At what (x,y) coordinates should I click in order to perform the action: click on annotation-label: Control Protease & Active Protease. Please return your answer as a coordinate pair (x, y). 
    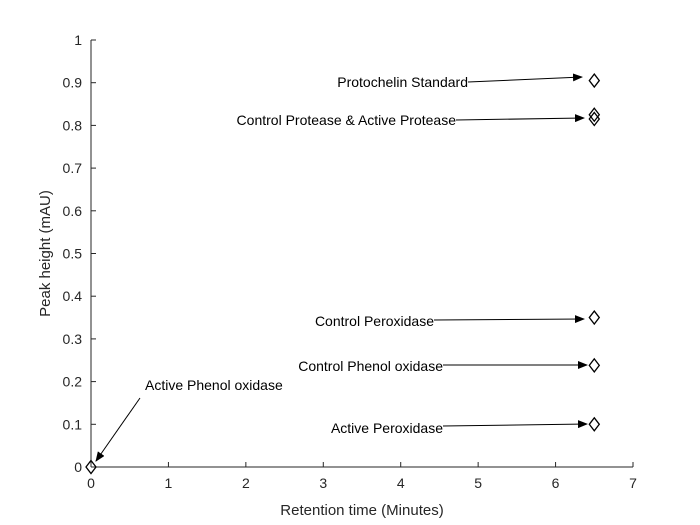
    Looking at the image, I should click on (347, 120).